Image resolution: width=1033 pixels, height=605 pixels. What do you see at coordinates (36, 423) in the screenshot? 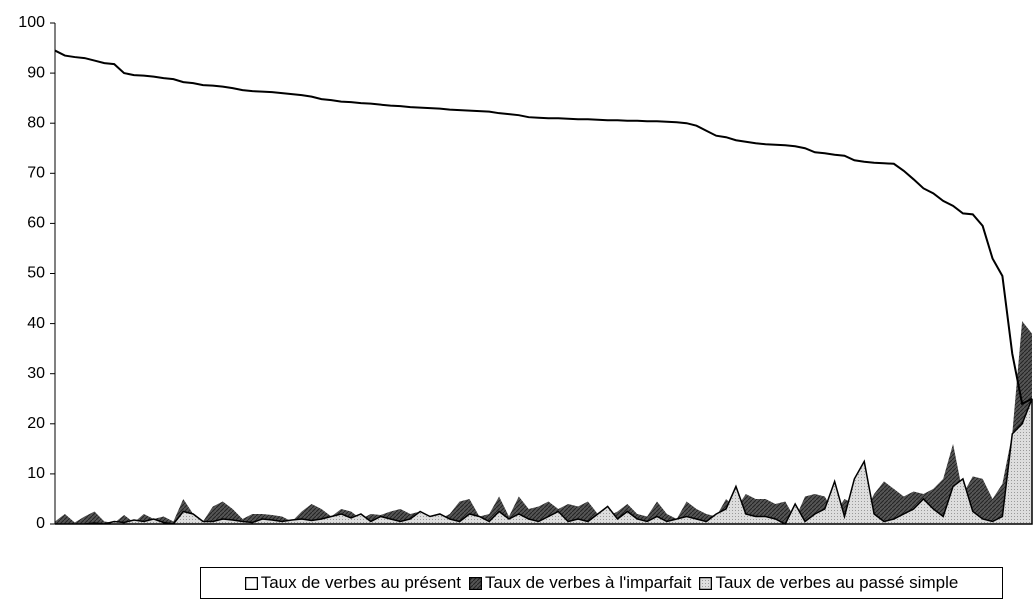
I see `y-tick-label: 20` at bounding box center [36, 423].